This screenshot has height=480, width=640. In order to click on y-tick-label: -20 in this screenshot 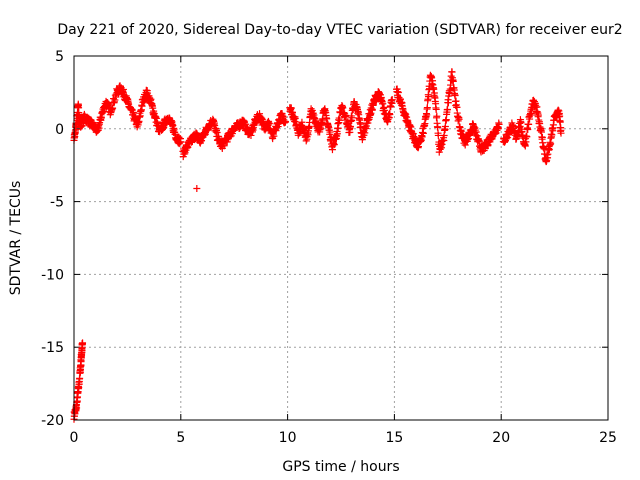, I will do `click(52, 421)`.